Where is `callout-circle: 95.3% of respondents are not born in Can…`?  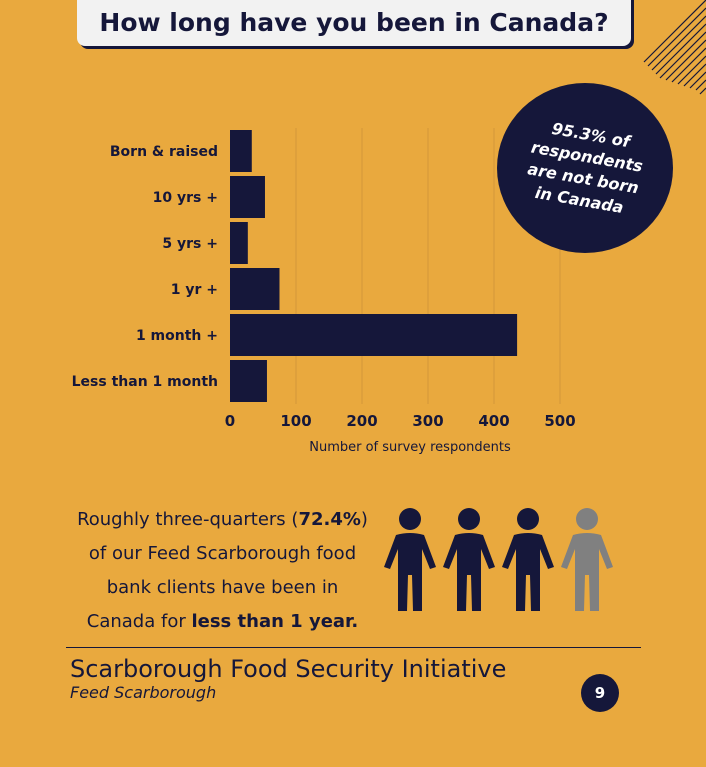
callout-circle: 95.3% of respondents are not born in Can… is located at coordinates (585, 168).